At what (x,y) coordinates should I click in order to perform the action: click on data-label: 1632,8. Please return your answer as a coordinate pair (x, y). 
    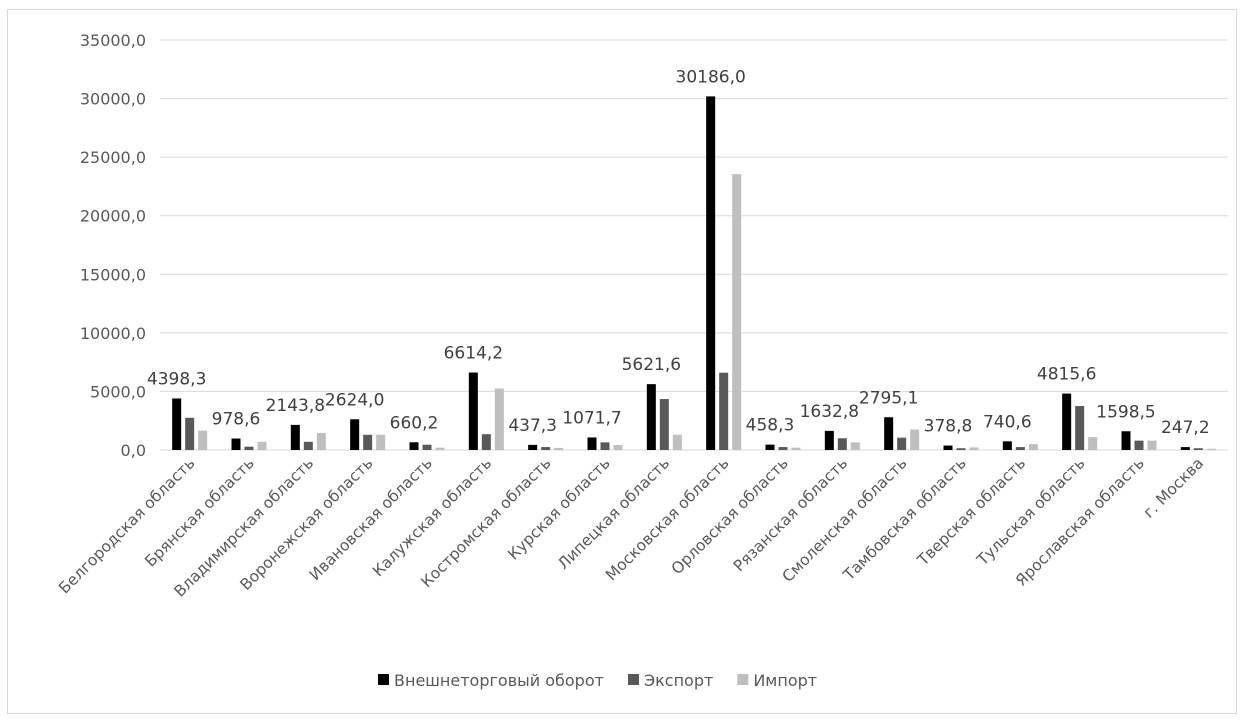
    Looking at the image, I should click on (829, 412).